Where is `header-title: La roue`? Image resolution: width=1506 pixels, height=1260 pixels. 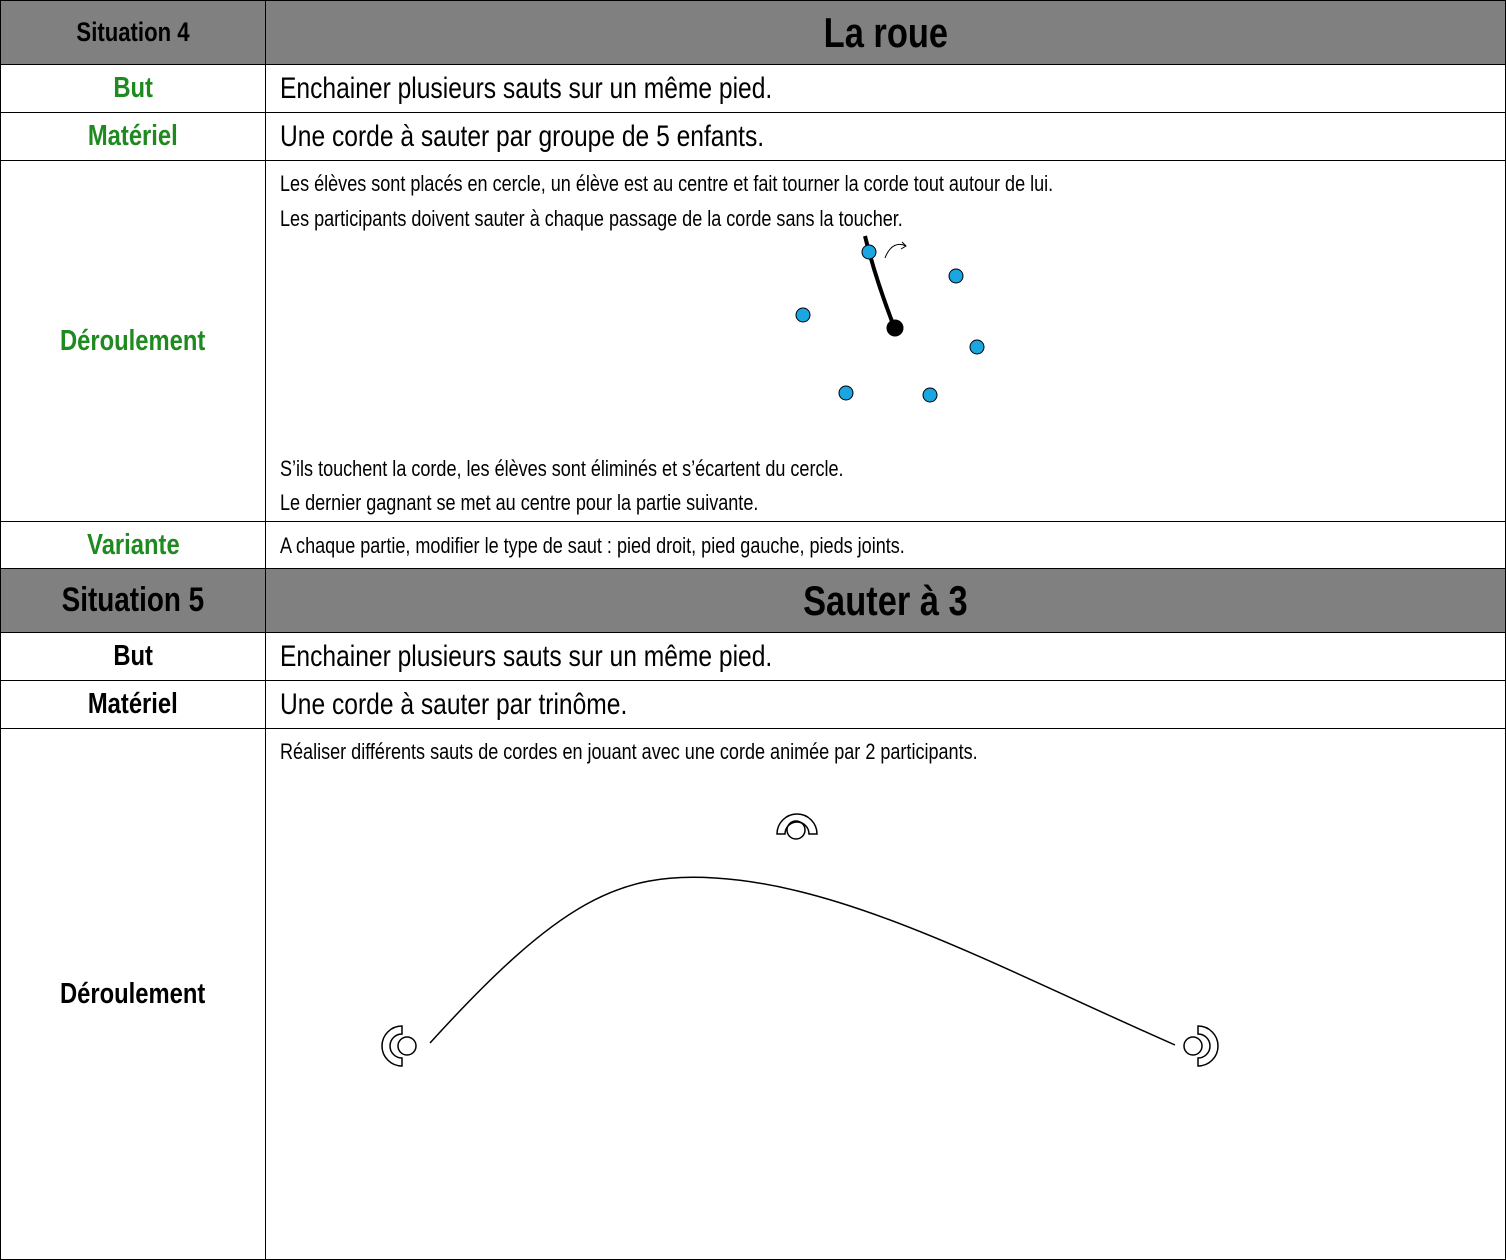
header-title: La roue is located at coordinates (885, 32).